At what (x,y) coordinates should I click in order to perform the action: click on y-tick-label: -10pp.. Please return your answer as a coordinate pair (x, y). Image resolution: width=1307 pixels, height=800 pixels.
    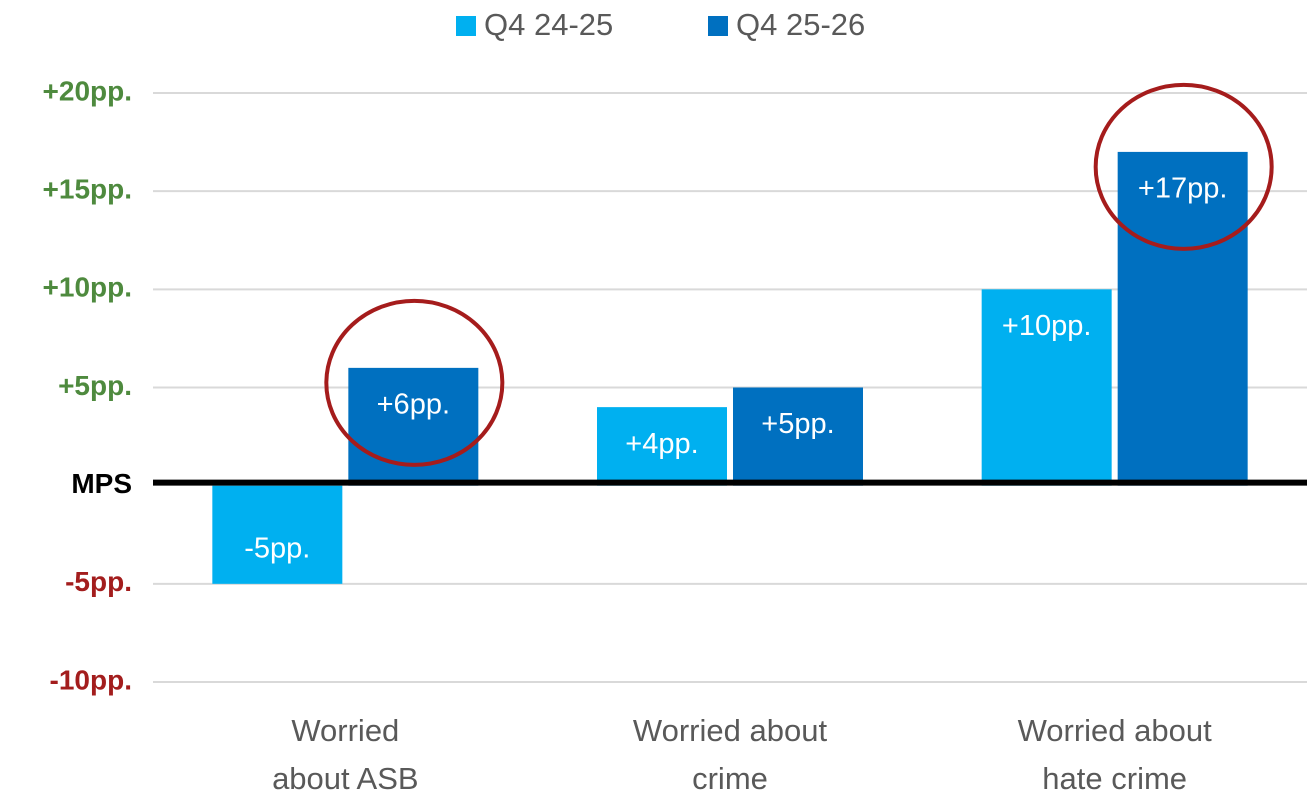
    Looking at the image, I should click on (91, 679).